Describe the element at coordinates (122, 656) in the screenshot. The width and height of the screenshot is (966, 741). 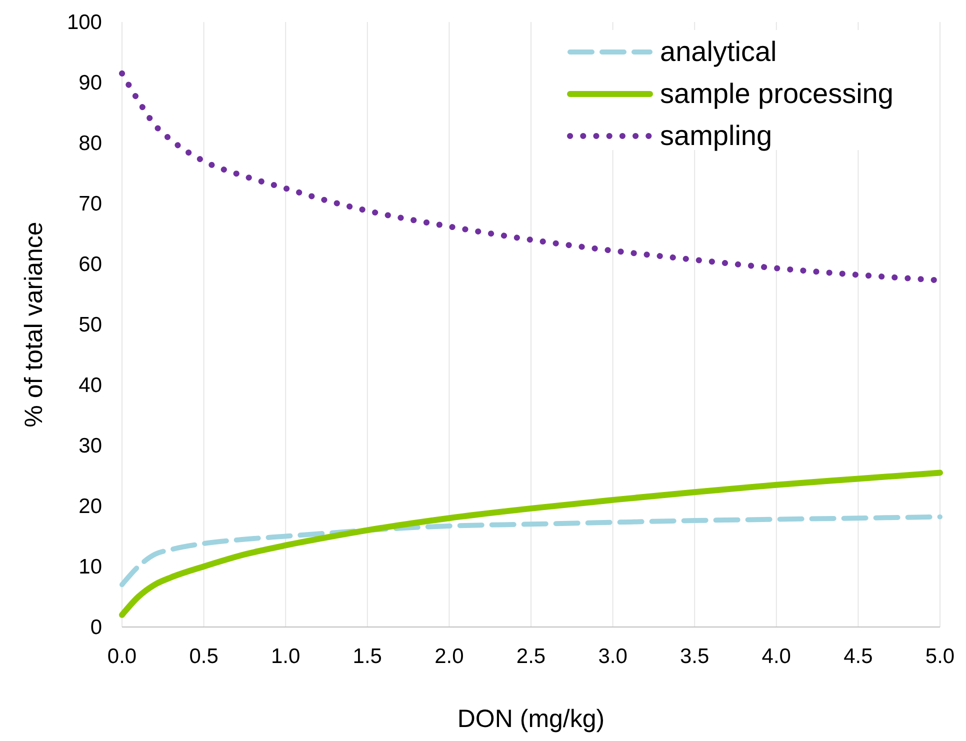
I see `x-tick-label: 0.0` at that location.